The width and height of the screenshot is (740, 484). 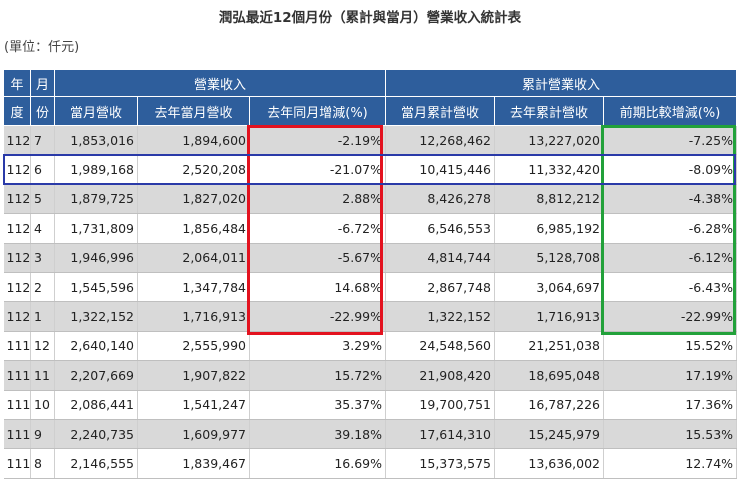 What do you see at coordinates (670, 463) in the screenshot?
I see `cell-cumulative-change: 12.74%` at bounding box center [670, 463].